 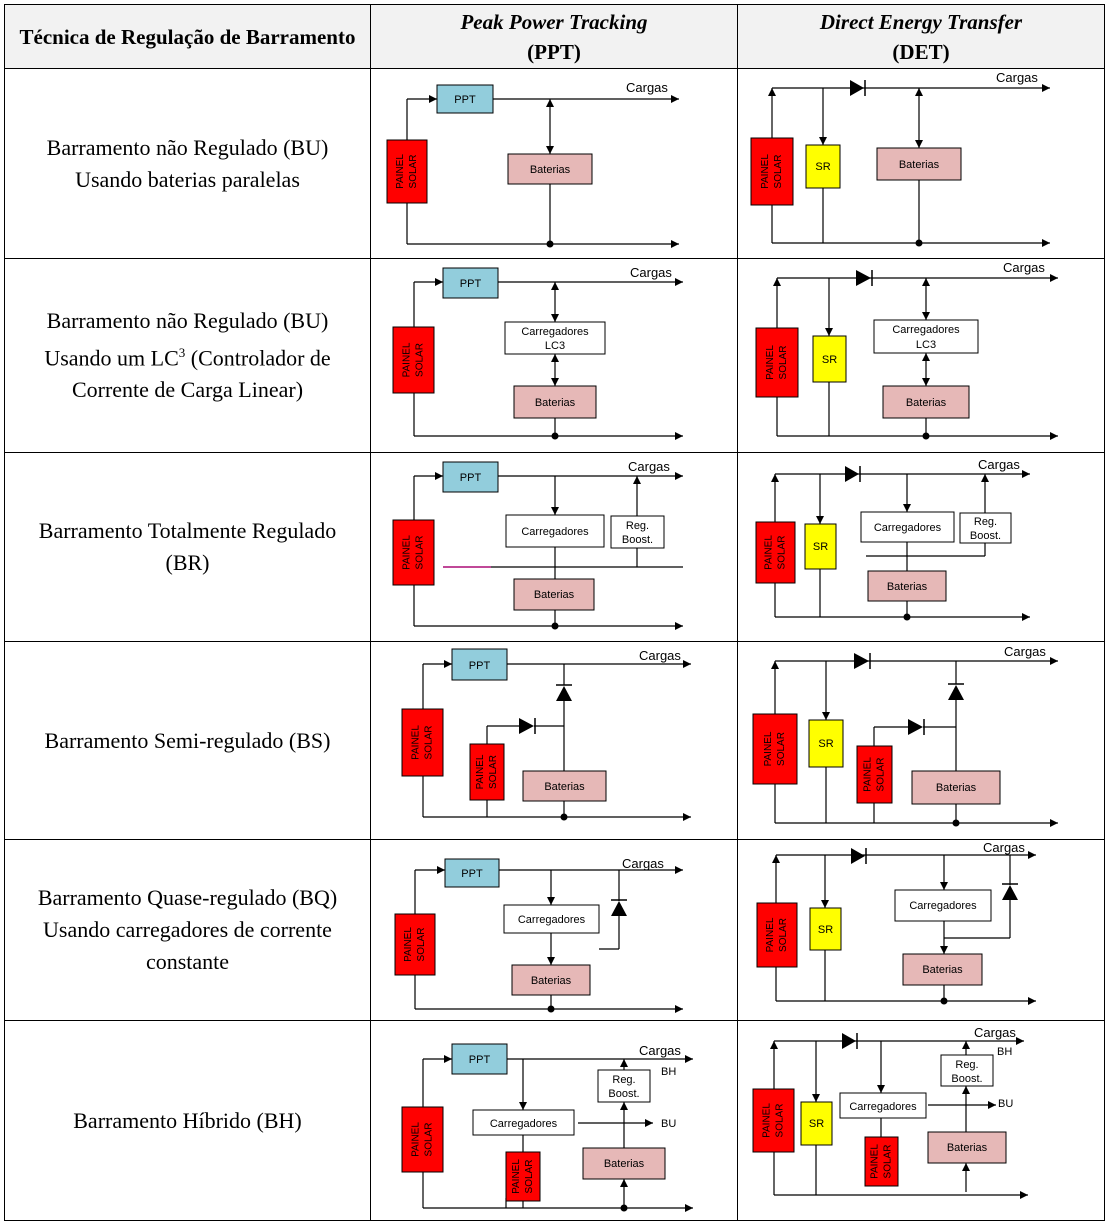 I want to click on technique-cell: Barramento Totalmente Regulado (BR), so click(x=188, y=547).